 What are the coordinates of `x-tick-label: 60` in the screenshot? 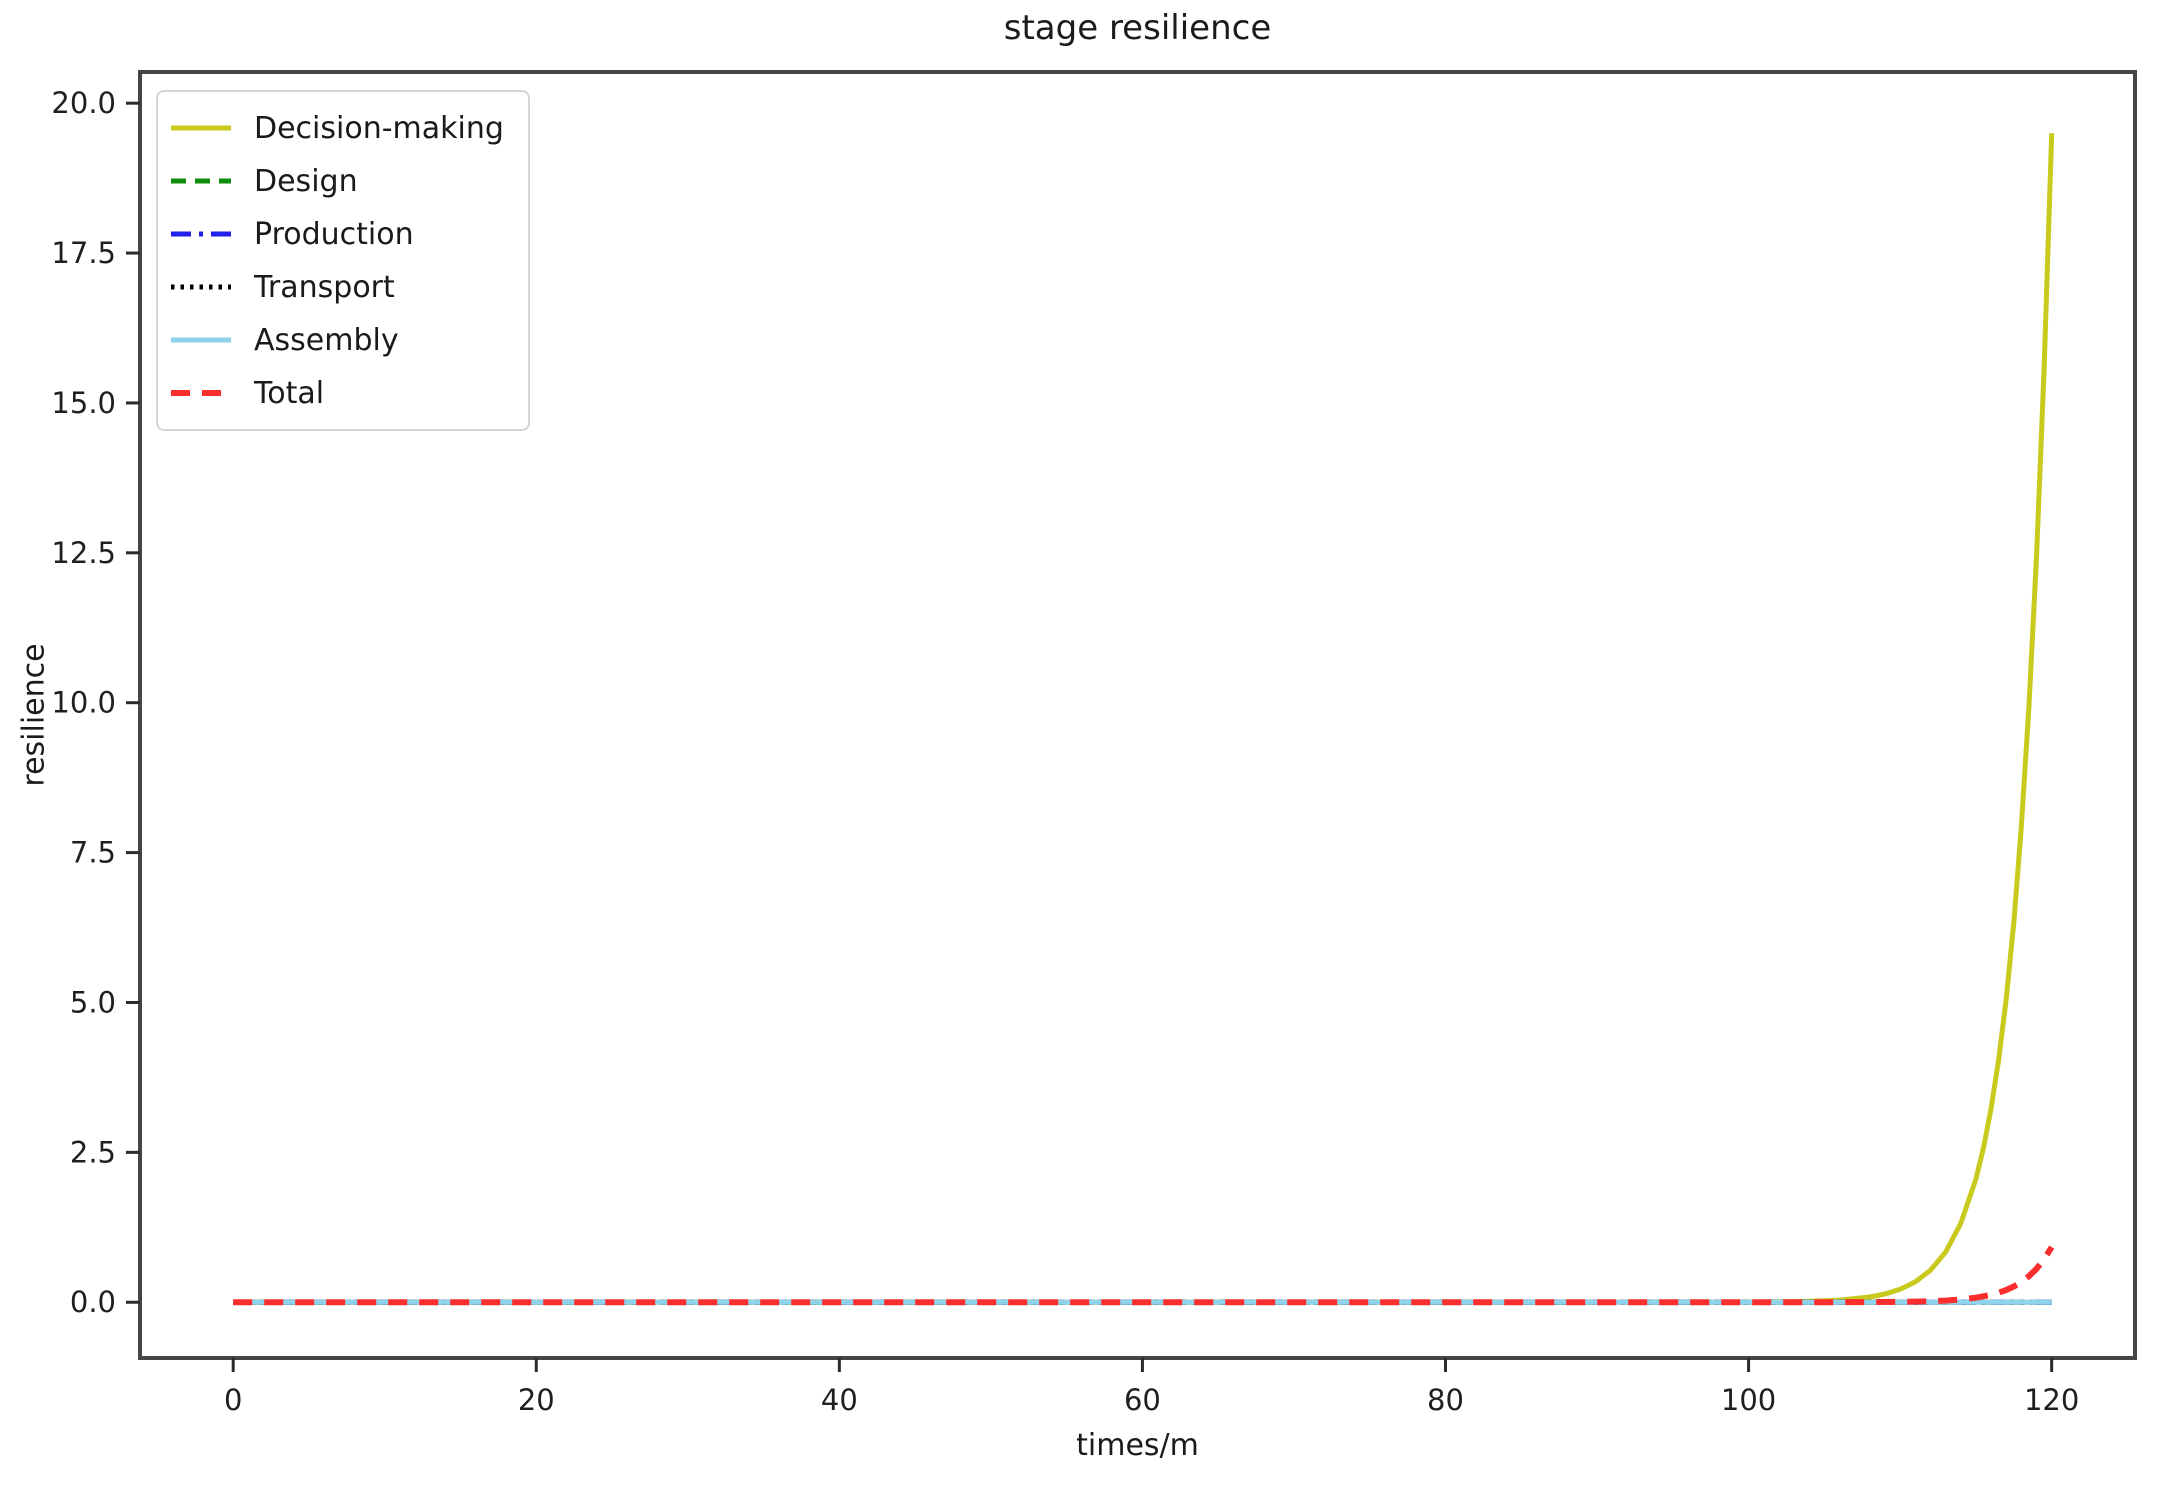 It's located at (1142, 1400).